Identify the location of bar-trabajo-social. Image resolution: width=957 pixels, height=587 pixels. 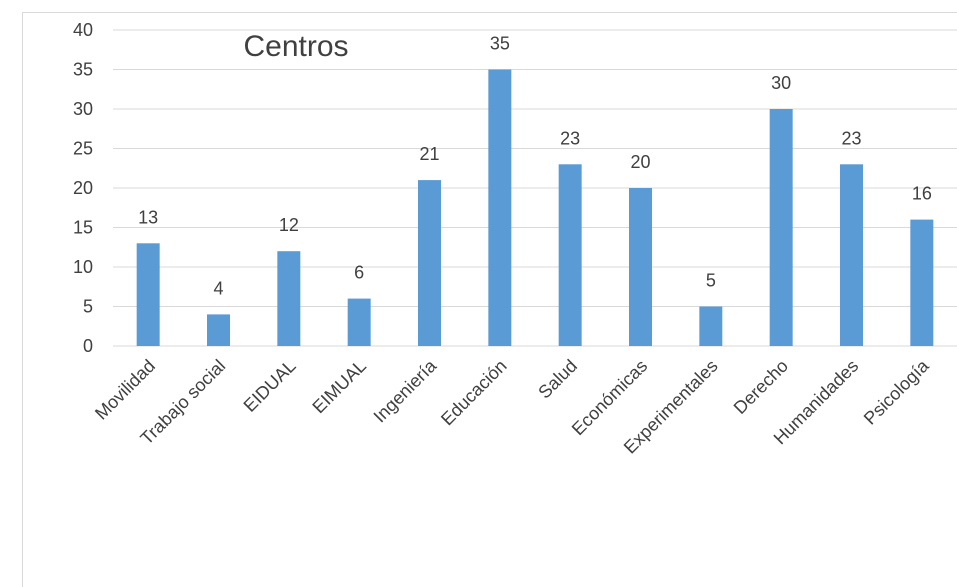
(218, 330).